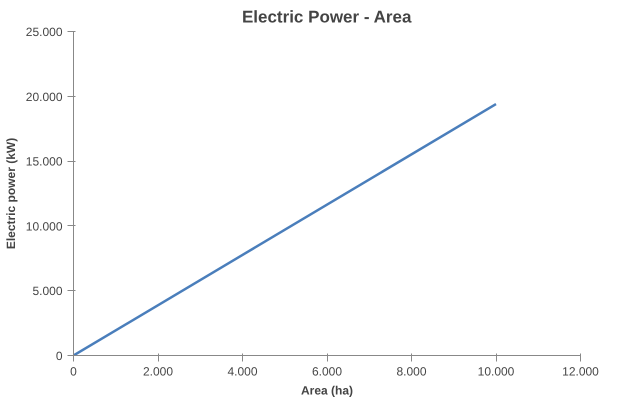 The width and height of the screenshot is (625, 407). Describe the element at coordinates (44, 161) in the screenshot. I see `y-tick-label: 15.000` at that location.